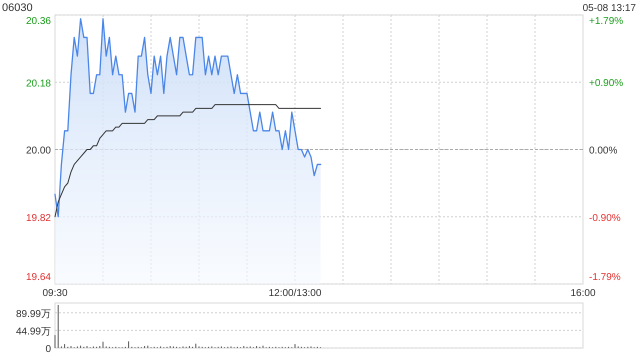 Image resolution: width=640 pixels, height=360 pixels. I want to click on x-tick-label: 16:00, so click(583, 293).